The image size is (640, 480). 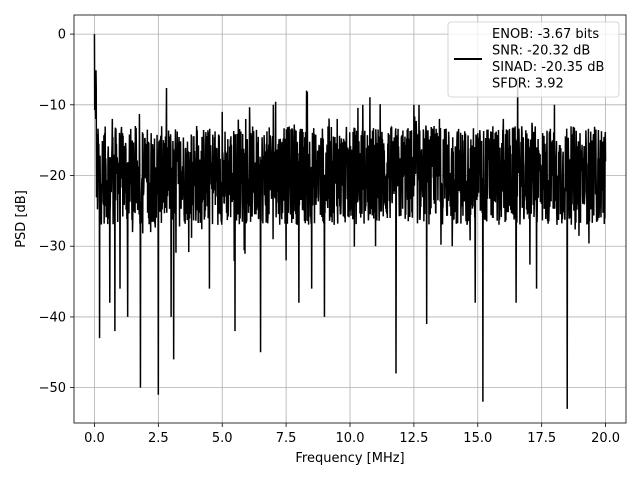 I want to click on x-tick-label: 2.5, so click(x=158, y=438).